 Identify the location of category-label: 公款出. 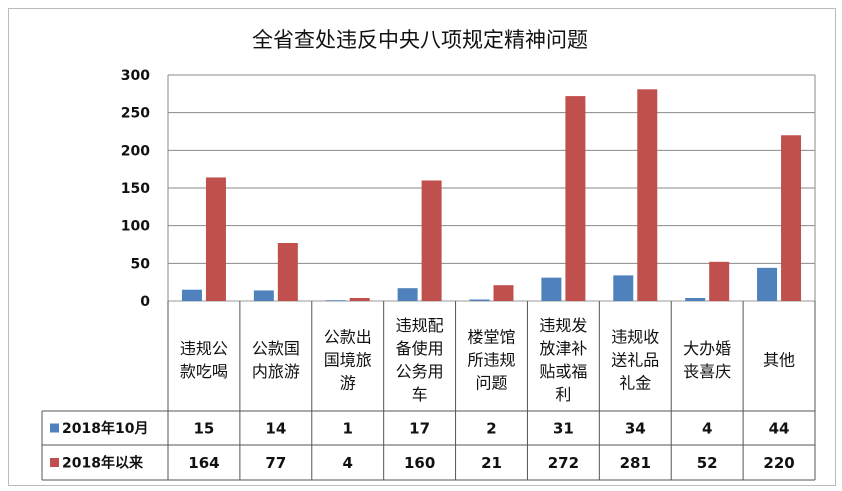
(348, 337).